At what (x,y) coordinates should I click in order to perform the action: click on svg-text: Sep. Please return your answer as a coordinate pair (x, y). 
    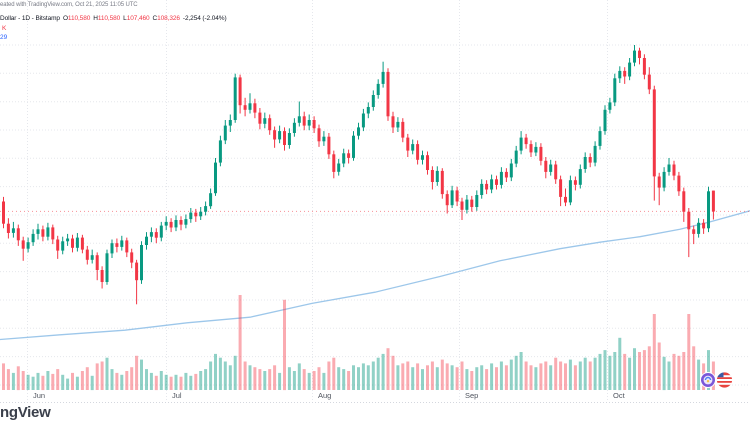
    Looking at the image, I should click on (471, 395).